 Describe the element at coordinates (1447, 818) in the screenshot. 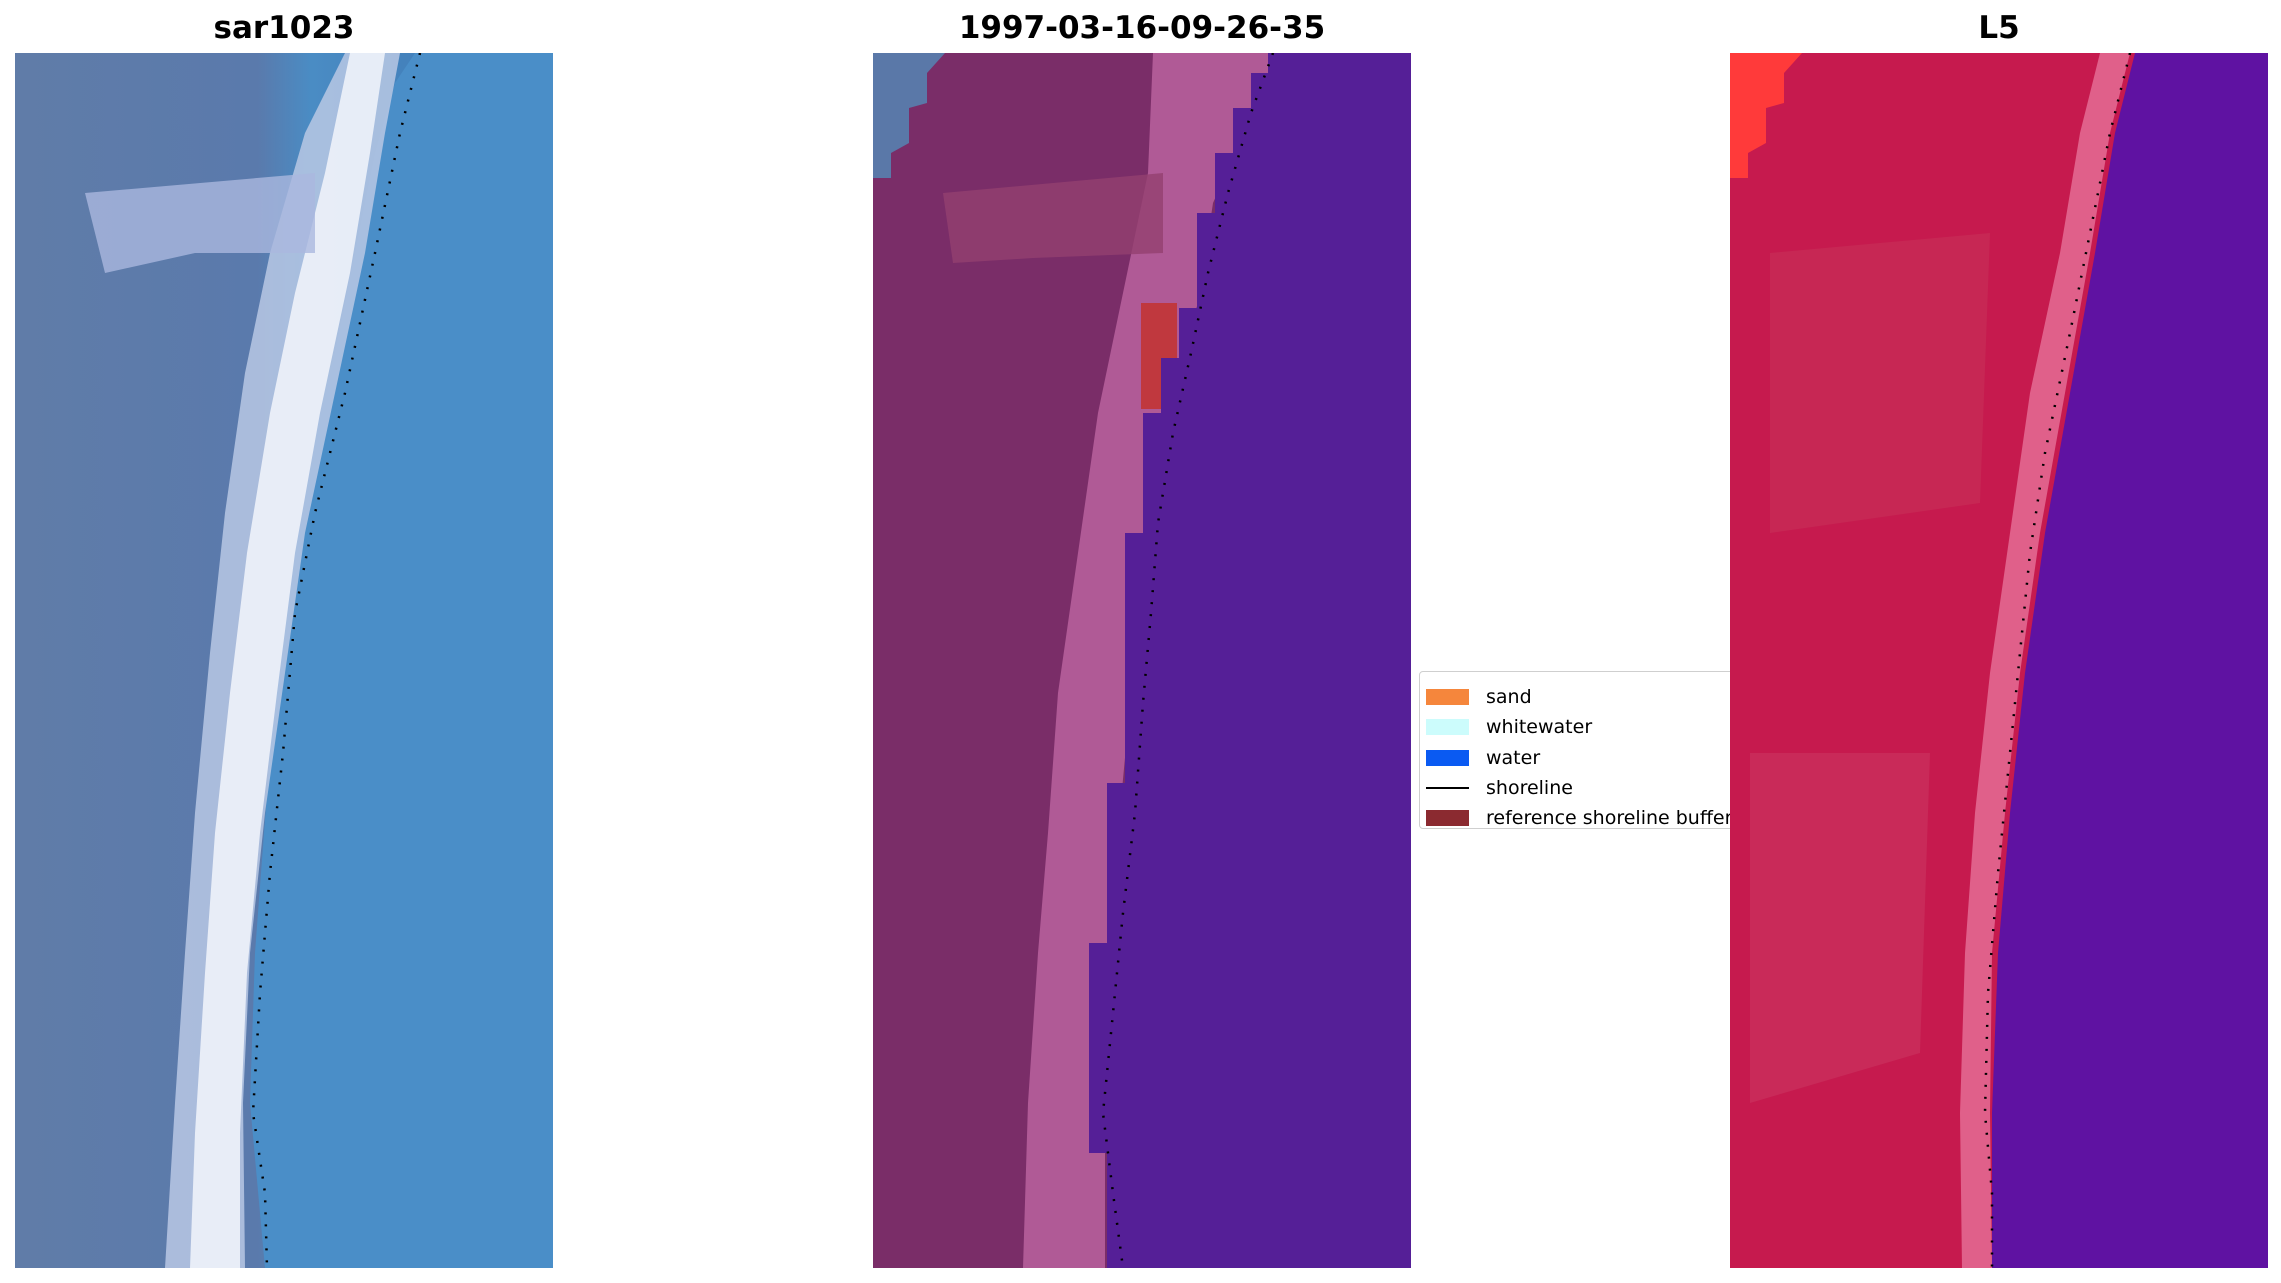

I see `reference-buffer-swatch` at that location.